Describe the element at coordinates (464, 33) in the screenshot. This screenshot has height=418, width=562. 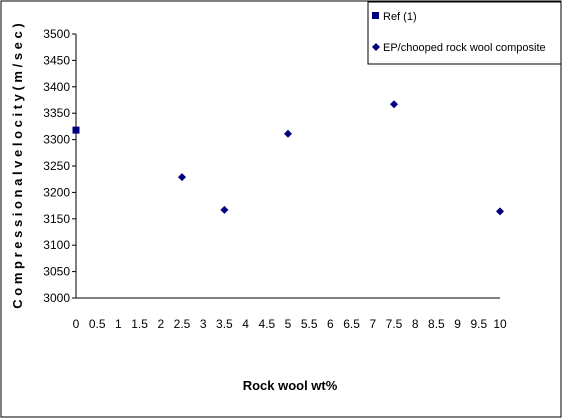
I see `legend: Ref (1) EP/chooped rock wool composite` at that location.